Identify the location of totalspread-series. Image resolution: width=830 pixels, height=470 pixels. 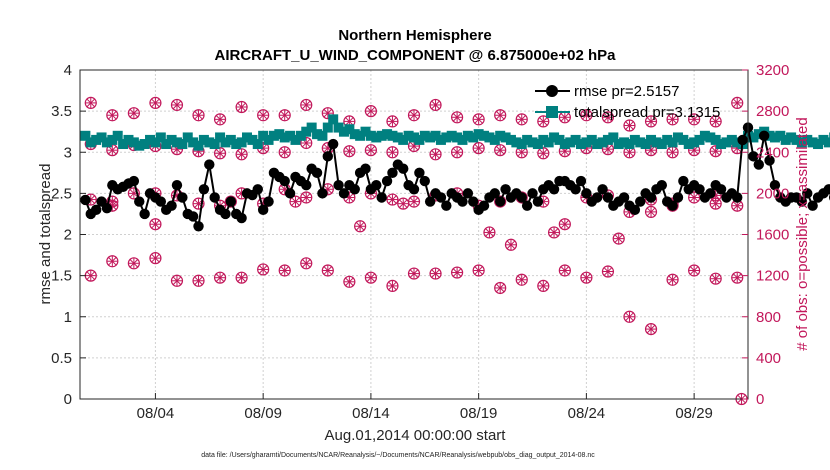
(455, 132).